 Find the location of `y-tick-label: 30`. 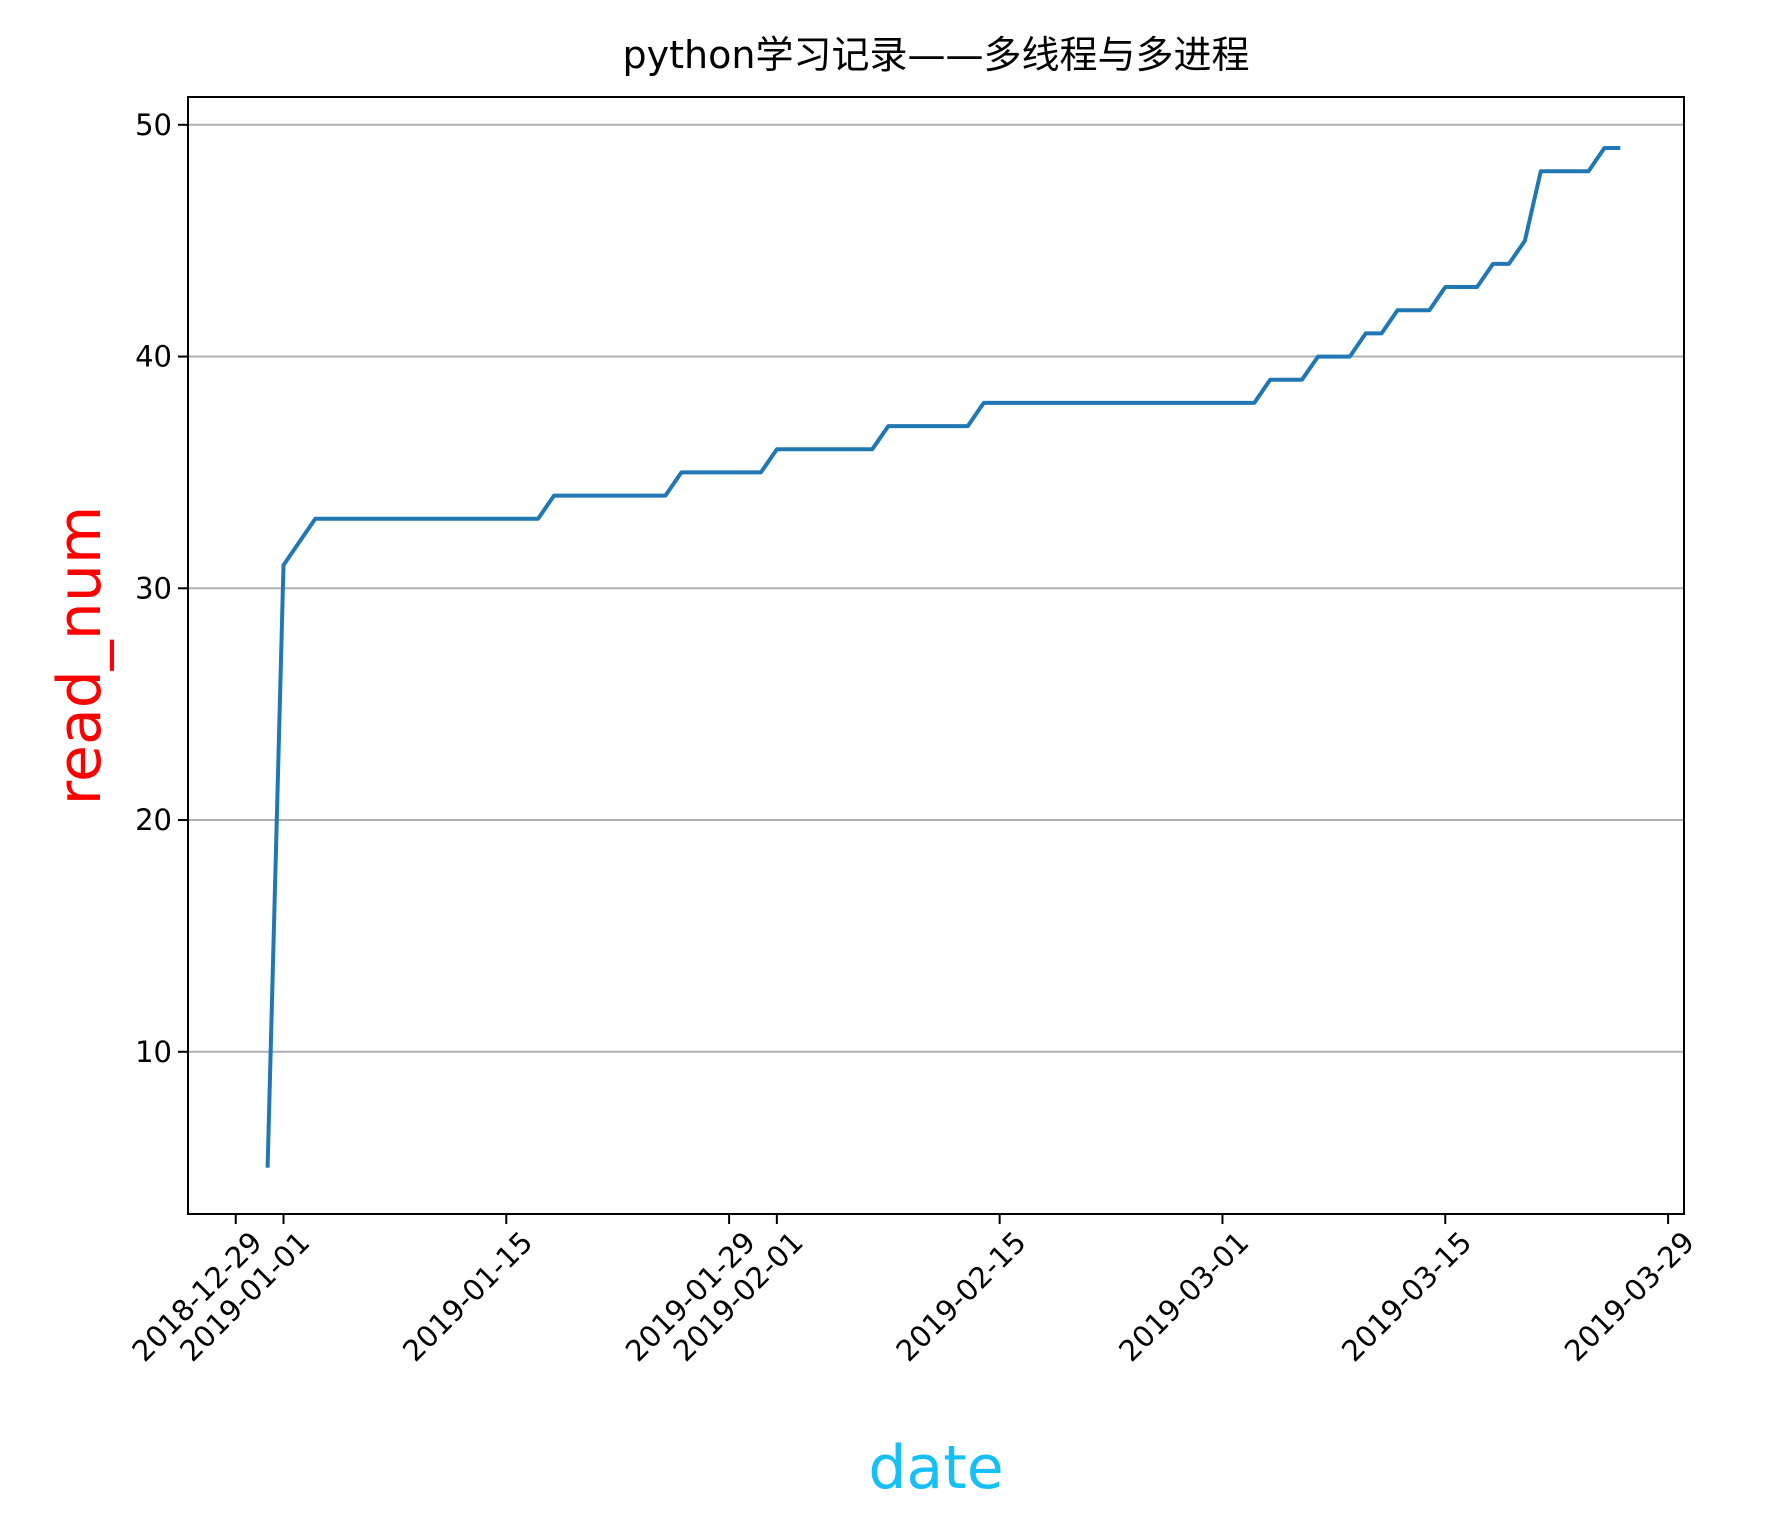

y-tick-label: 30 is located at coordinates (153, 588).